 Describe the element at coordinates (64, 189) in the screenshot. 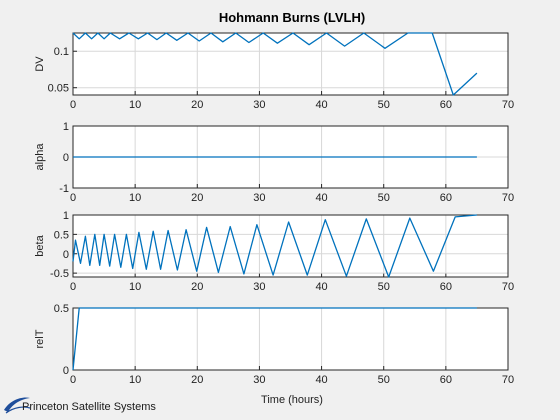

I see `y-tick-label: -1` at that location.